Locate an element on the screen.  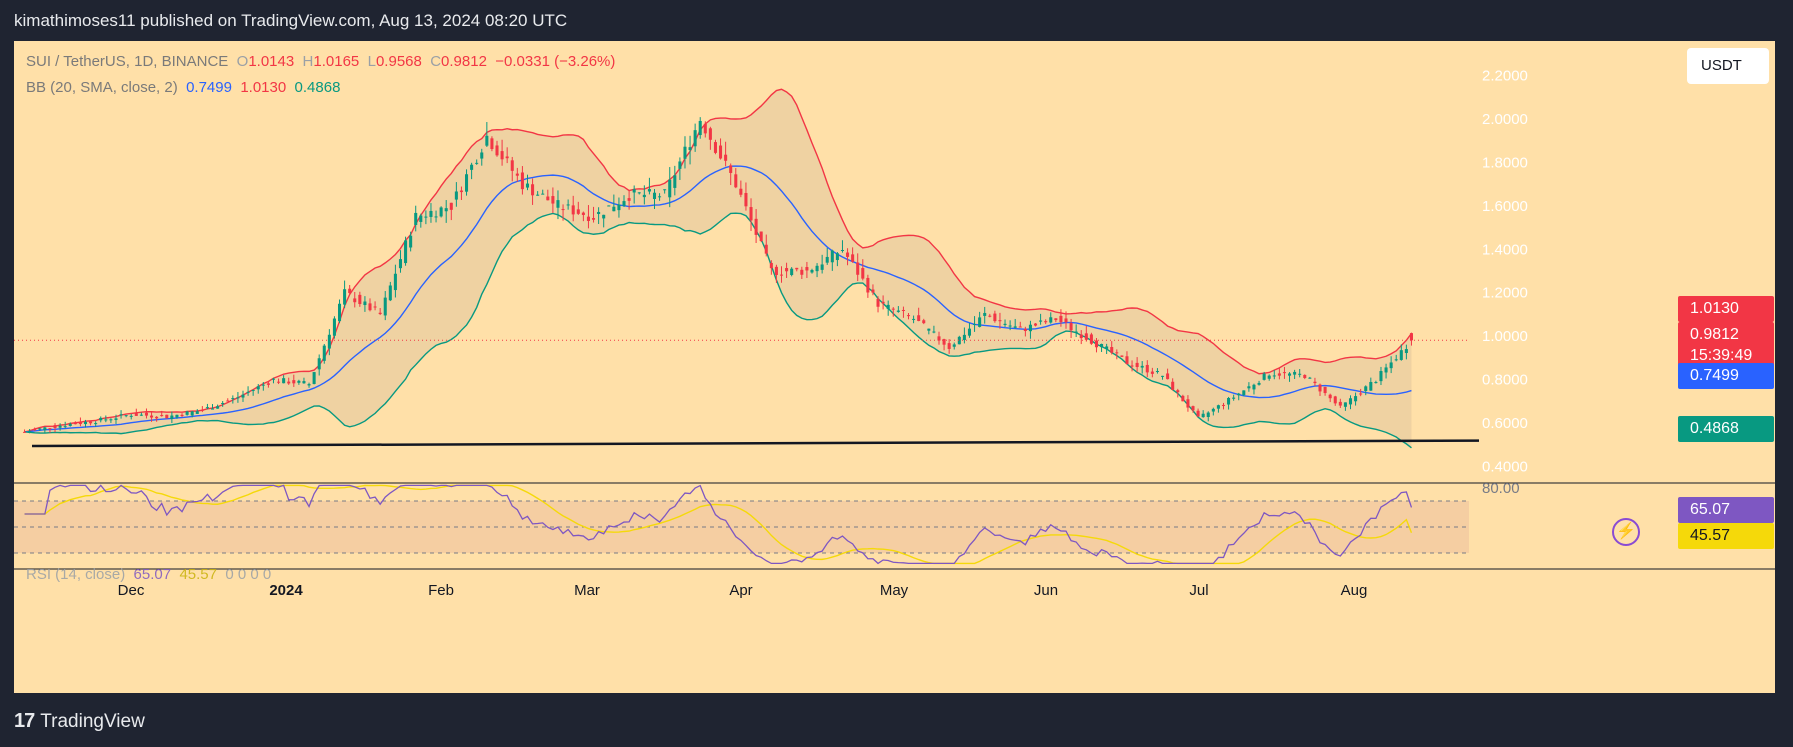
rsi-legend-value: 65.07 is located at coordinates (152, 574).